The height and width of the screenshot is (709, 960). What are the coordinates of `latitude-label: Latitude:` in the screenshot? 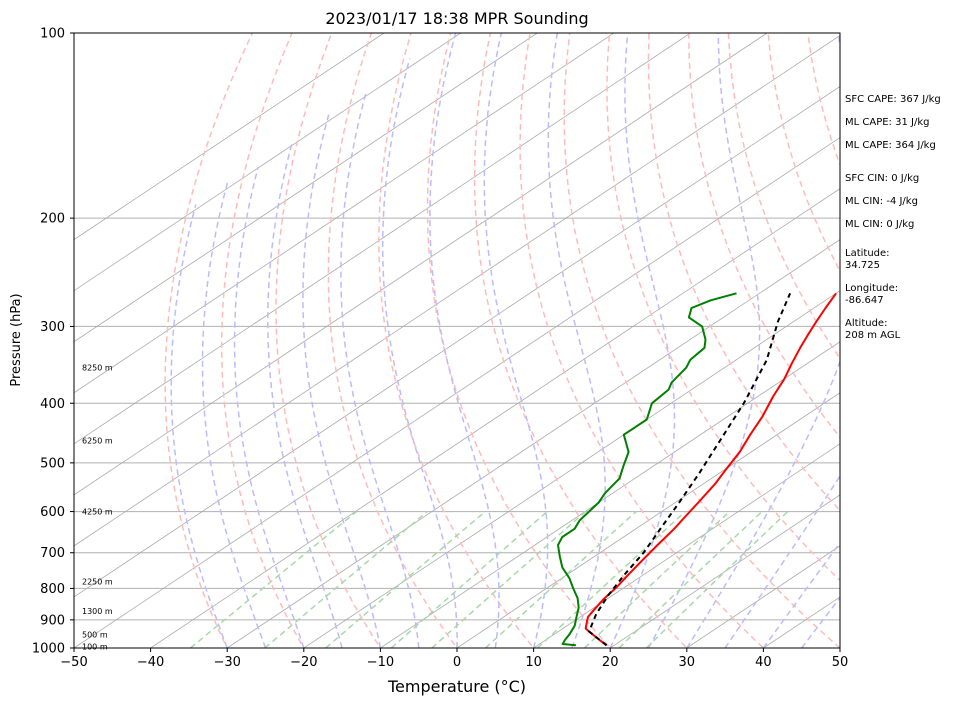 It's located at (867, 253).